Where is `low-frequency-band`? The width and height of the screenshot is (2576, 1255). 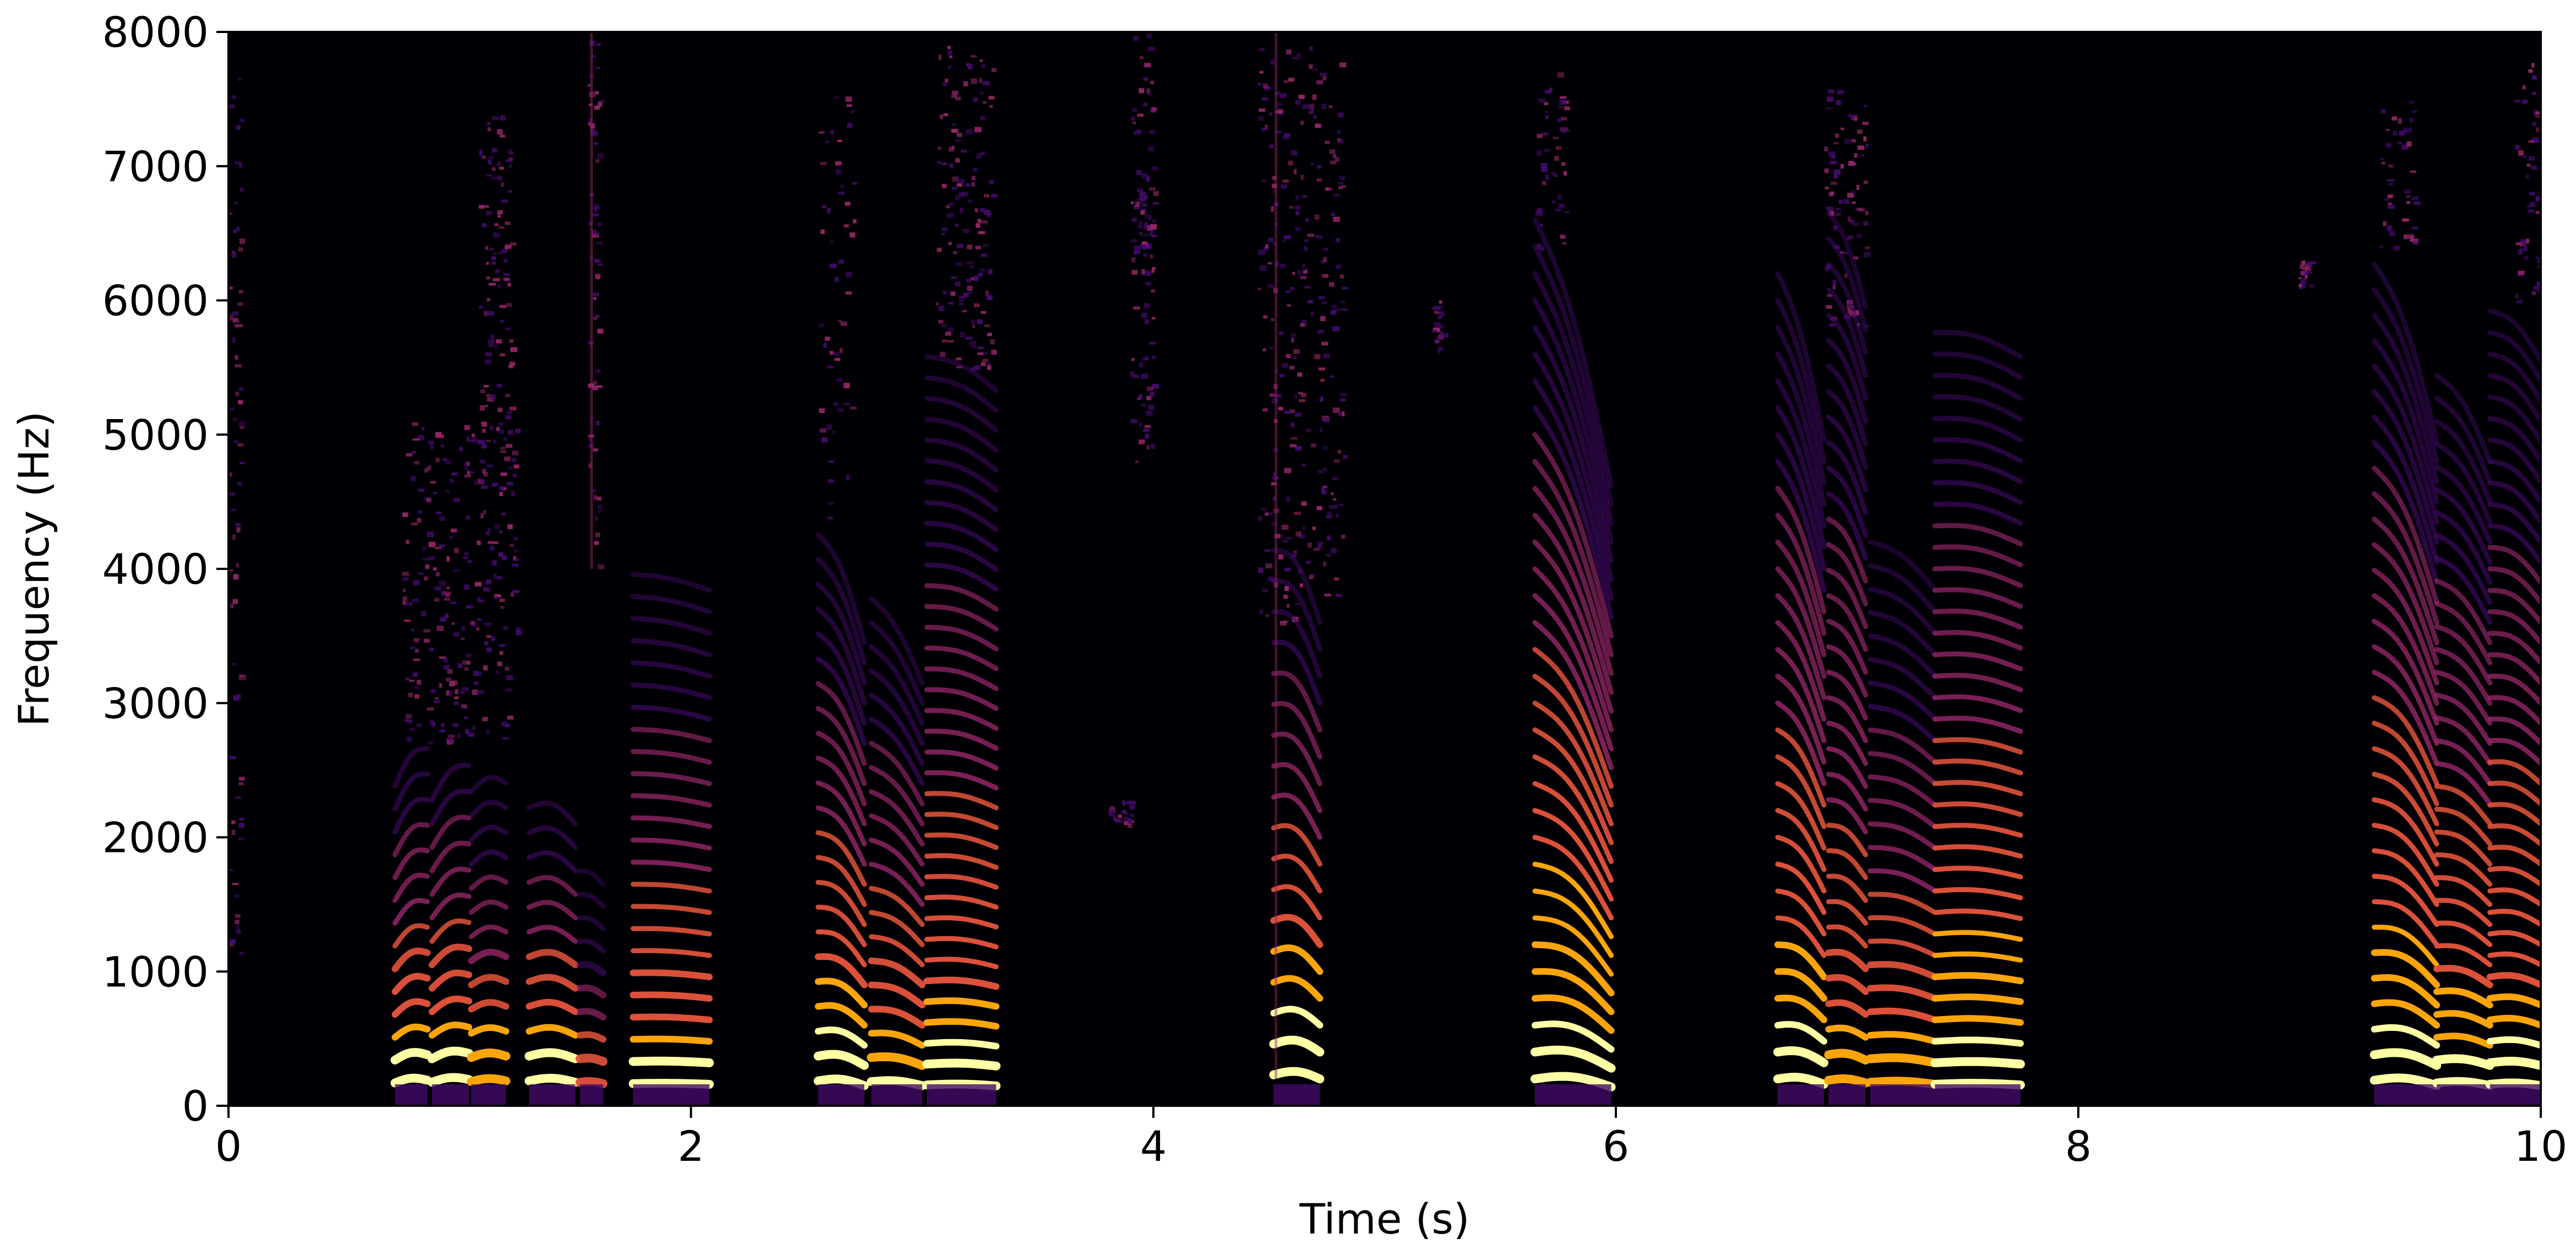 low-frequency-band is located at coordinates (671, 1095).